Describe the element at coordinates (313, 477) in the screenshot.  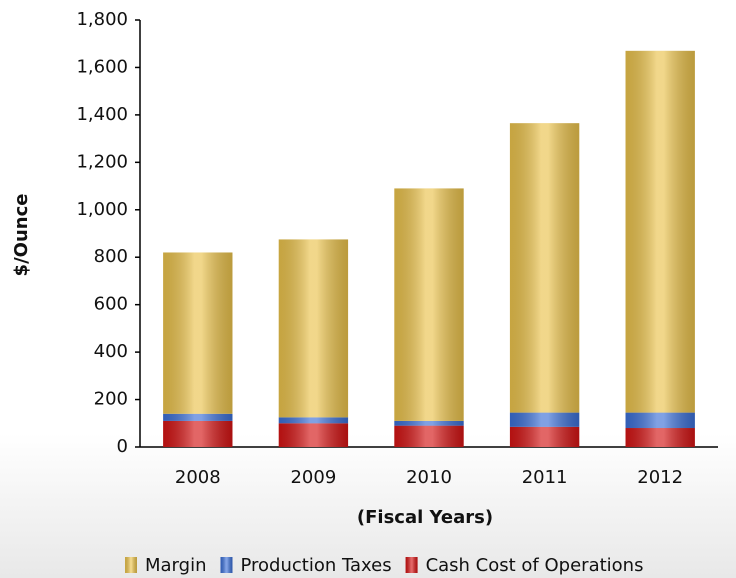
I see `x-tick-label: 2009` at that location.